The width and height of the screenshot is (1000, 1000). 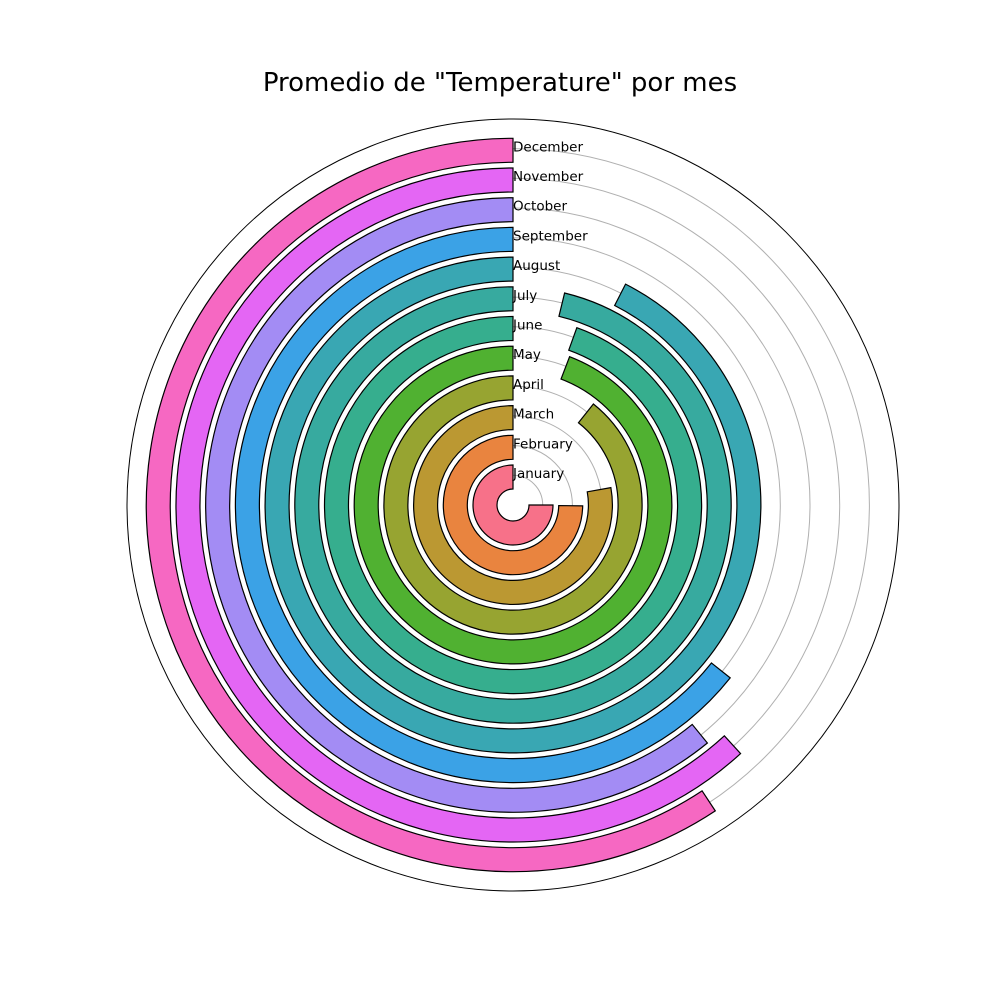 I want to click on month-label-may: May, so click(x=527, y=355).